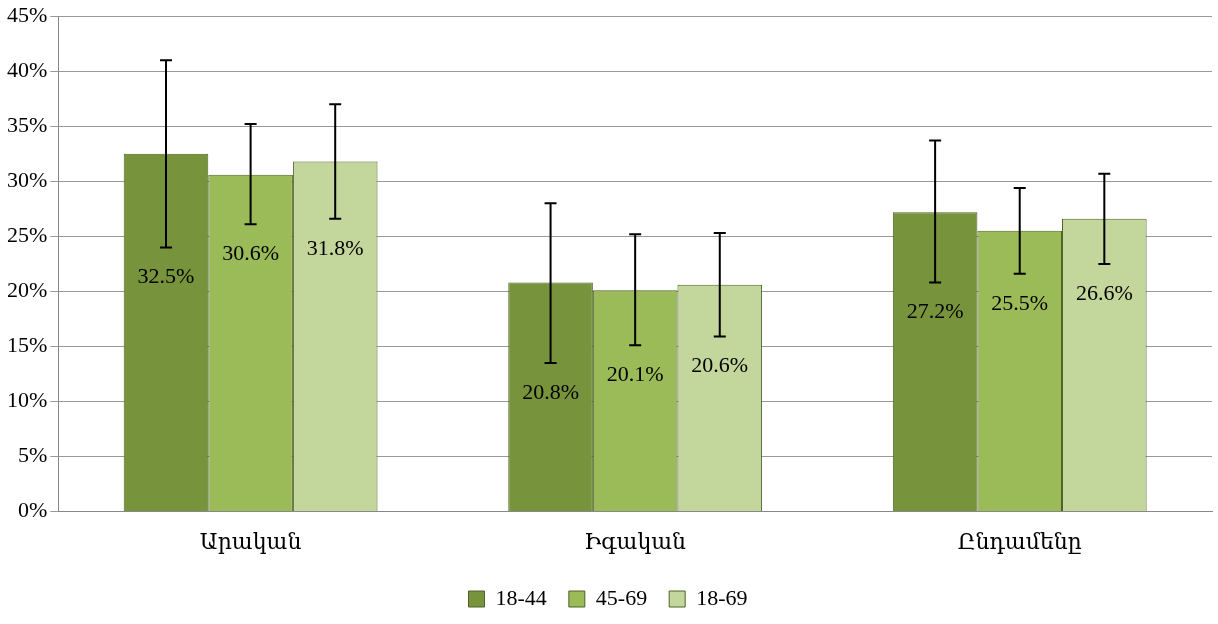 The image size is (1218, 624). I want to click on y-tick-label: 20%, so click(27, 290).